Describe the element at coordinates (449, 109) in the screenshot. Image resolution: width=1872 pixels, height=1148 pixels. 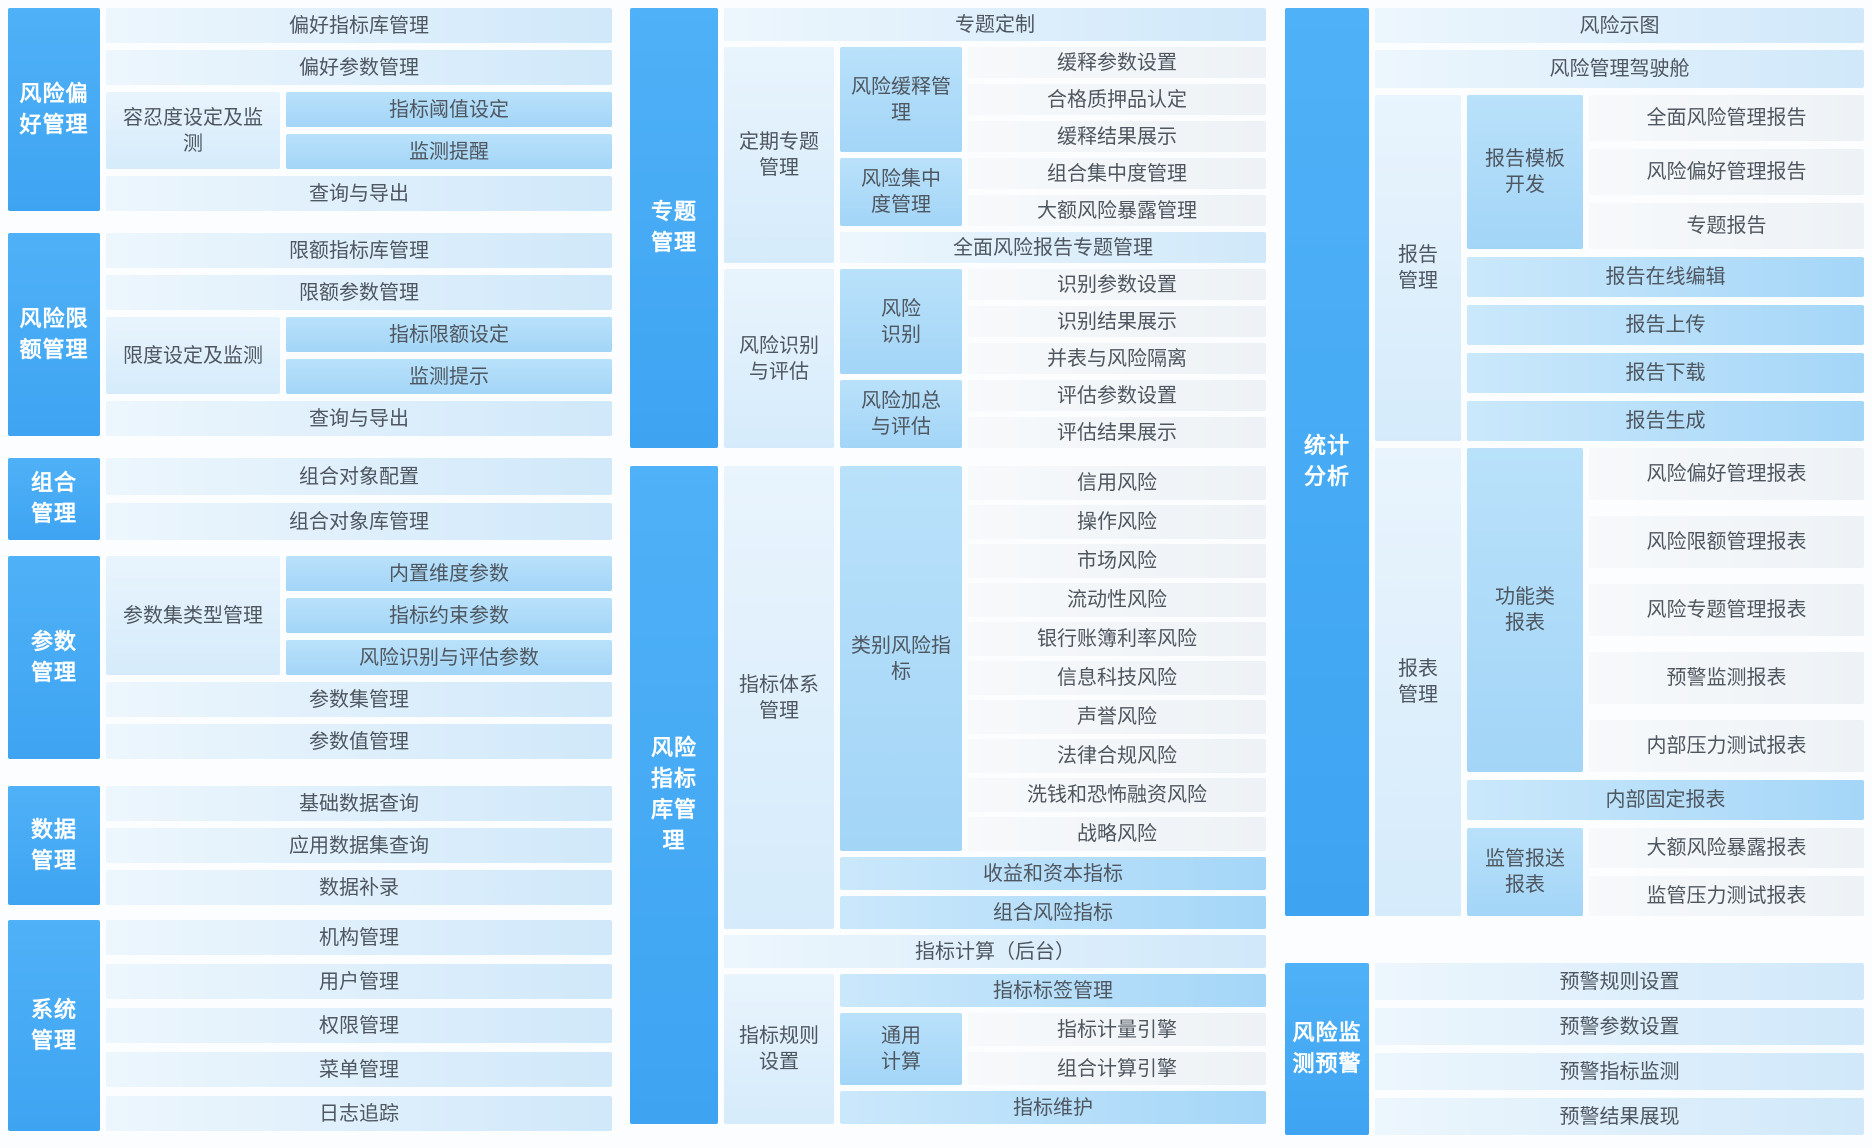
I see `node-cell: 指标阈值设定` at that location.